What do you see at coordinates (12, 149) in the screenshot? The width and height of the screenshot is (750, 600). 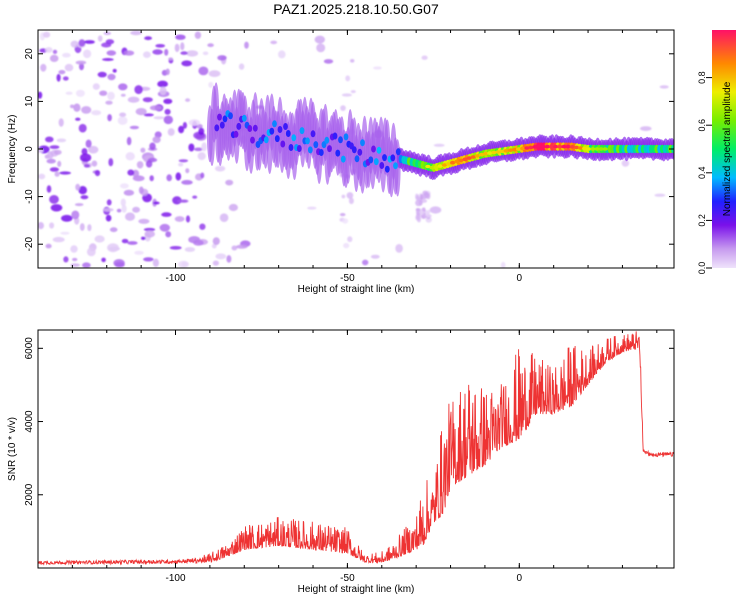 I see `heatmap-ylabel: Frequency (Hz)` at bounding box center [12, 149].